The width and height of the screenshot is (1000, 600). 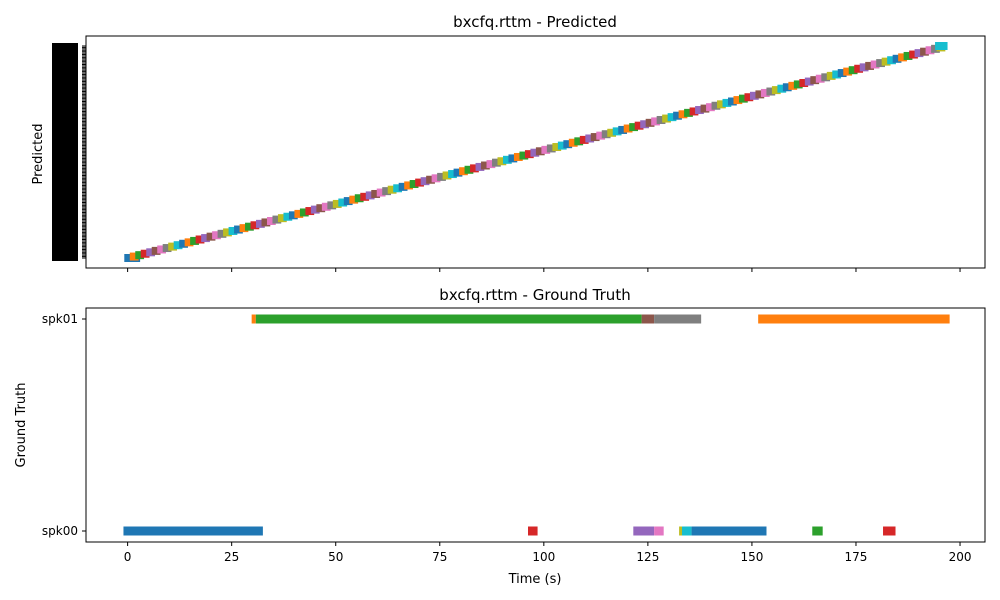 What do you see at coordinates (38, 153) in the screenshot?
I see `predicted-ylabel: Predicted` at bounding box center [38, 153].